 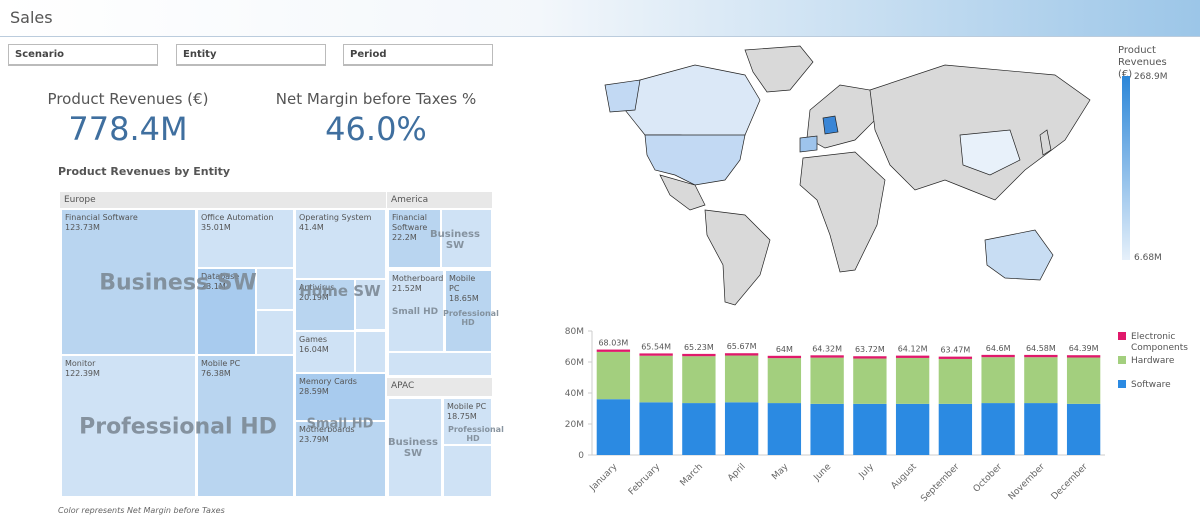 What do you see at coordinates (213, 286) in the screenshot?
I see `tile-value: 23.1M` at bounding box center [213, 286].